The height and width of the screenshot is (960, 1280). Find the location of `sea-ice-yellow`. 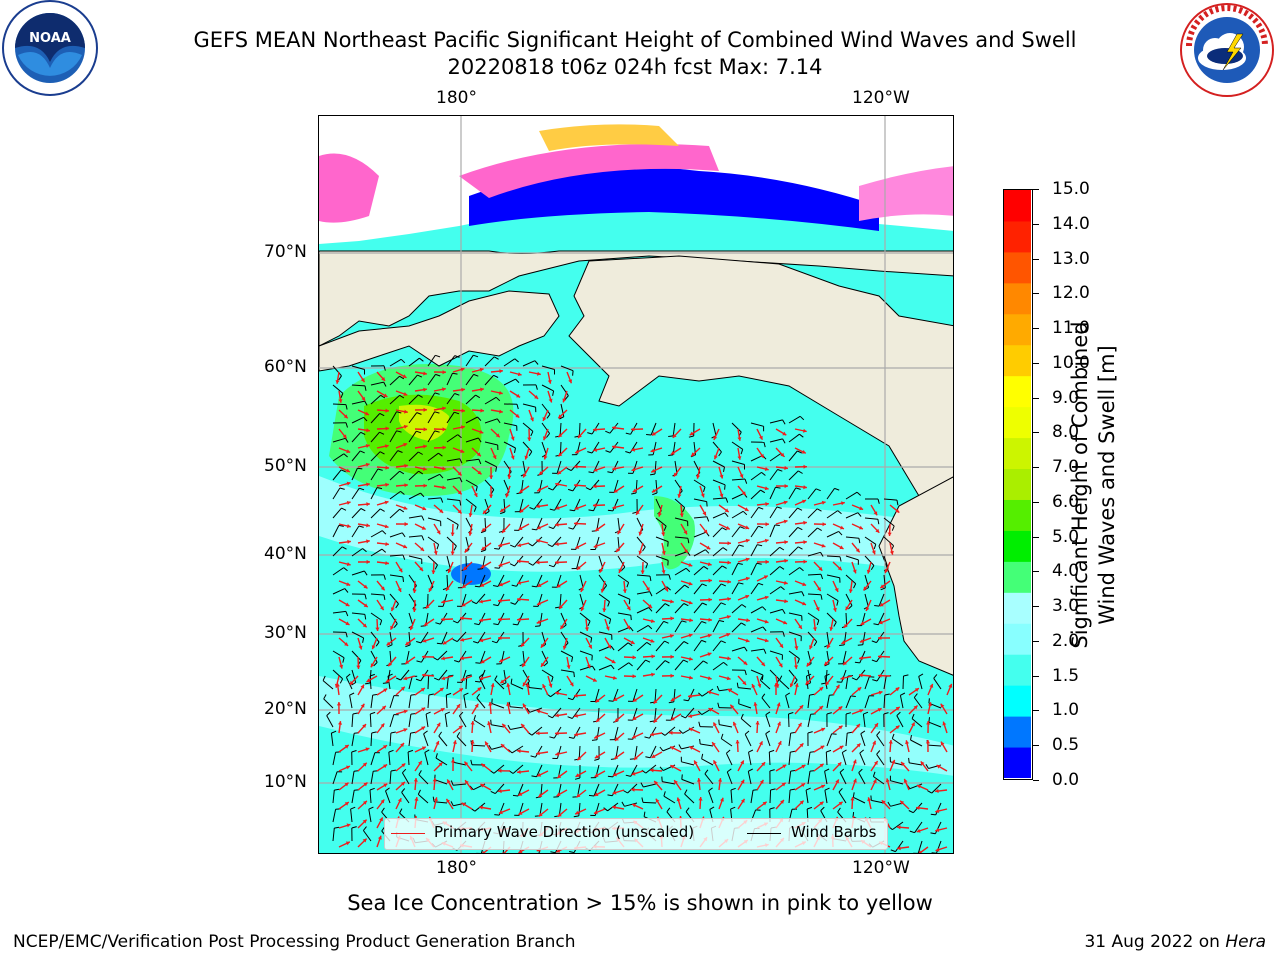

sea-ice-yellow is located at coordinates (609, 137).